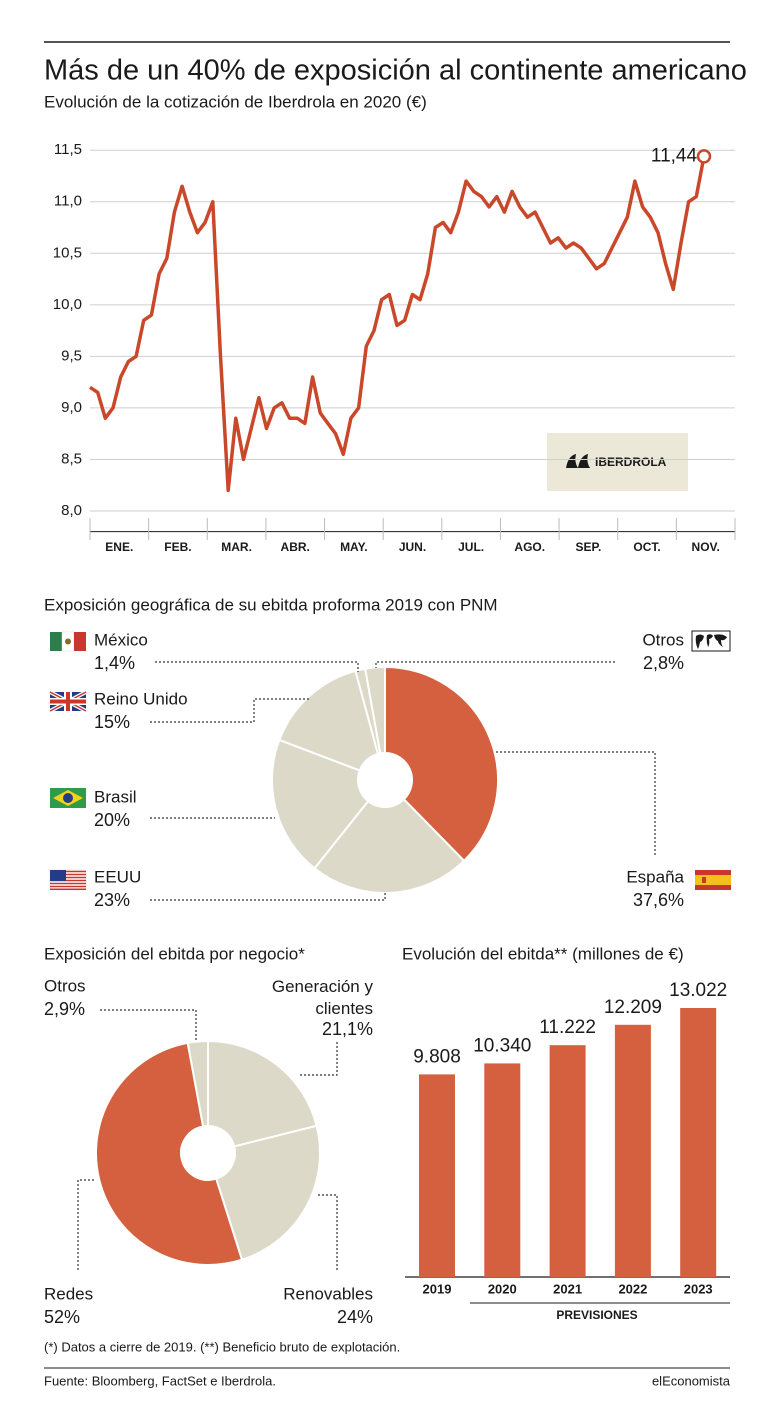 The width and height of the screenshot is (770, 1422). What do you see at coordinates (663, 663) in the screenshot?
I see `value-label: 2,8%` at bounding box center [663, 663].